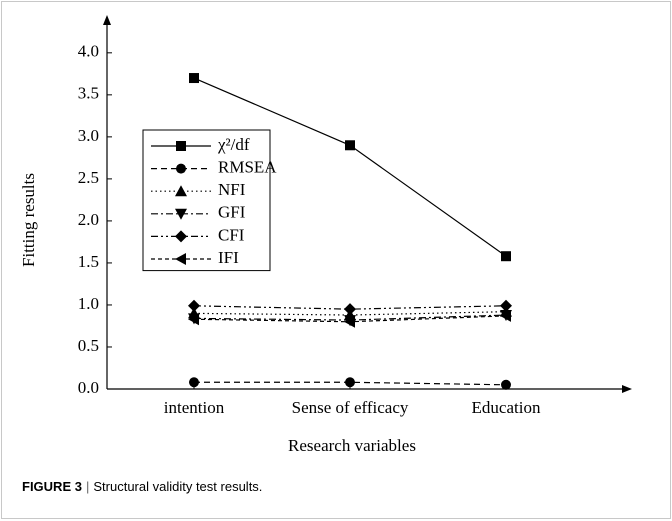  I want to click on legend-label: RMSEA, so click(247, 167).